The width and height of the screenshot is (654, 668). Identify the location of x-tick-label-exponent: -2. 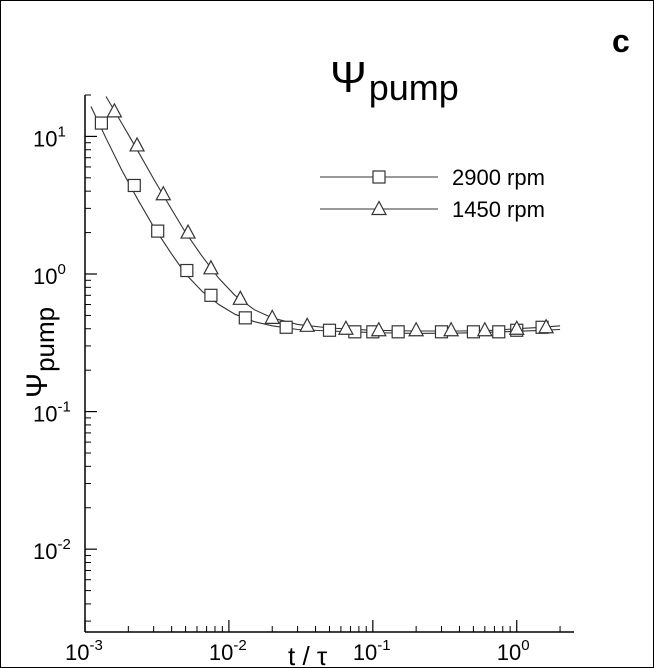
(239, 645).